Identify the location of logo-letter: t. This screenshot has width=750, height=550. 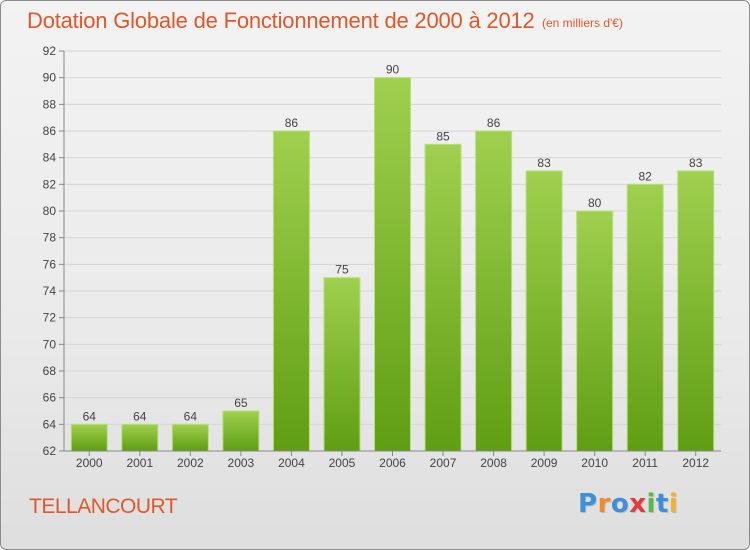
(662, 504).